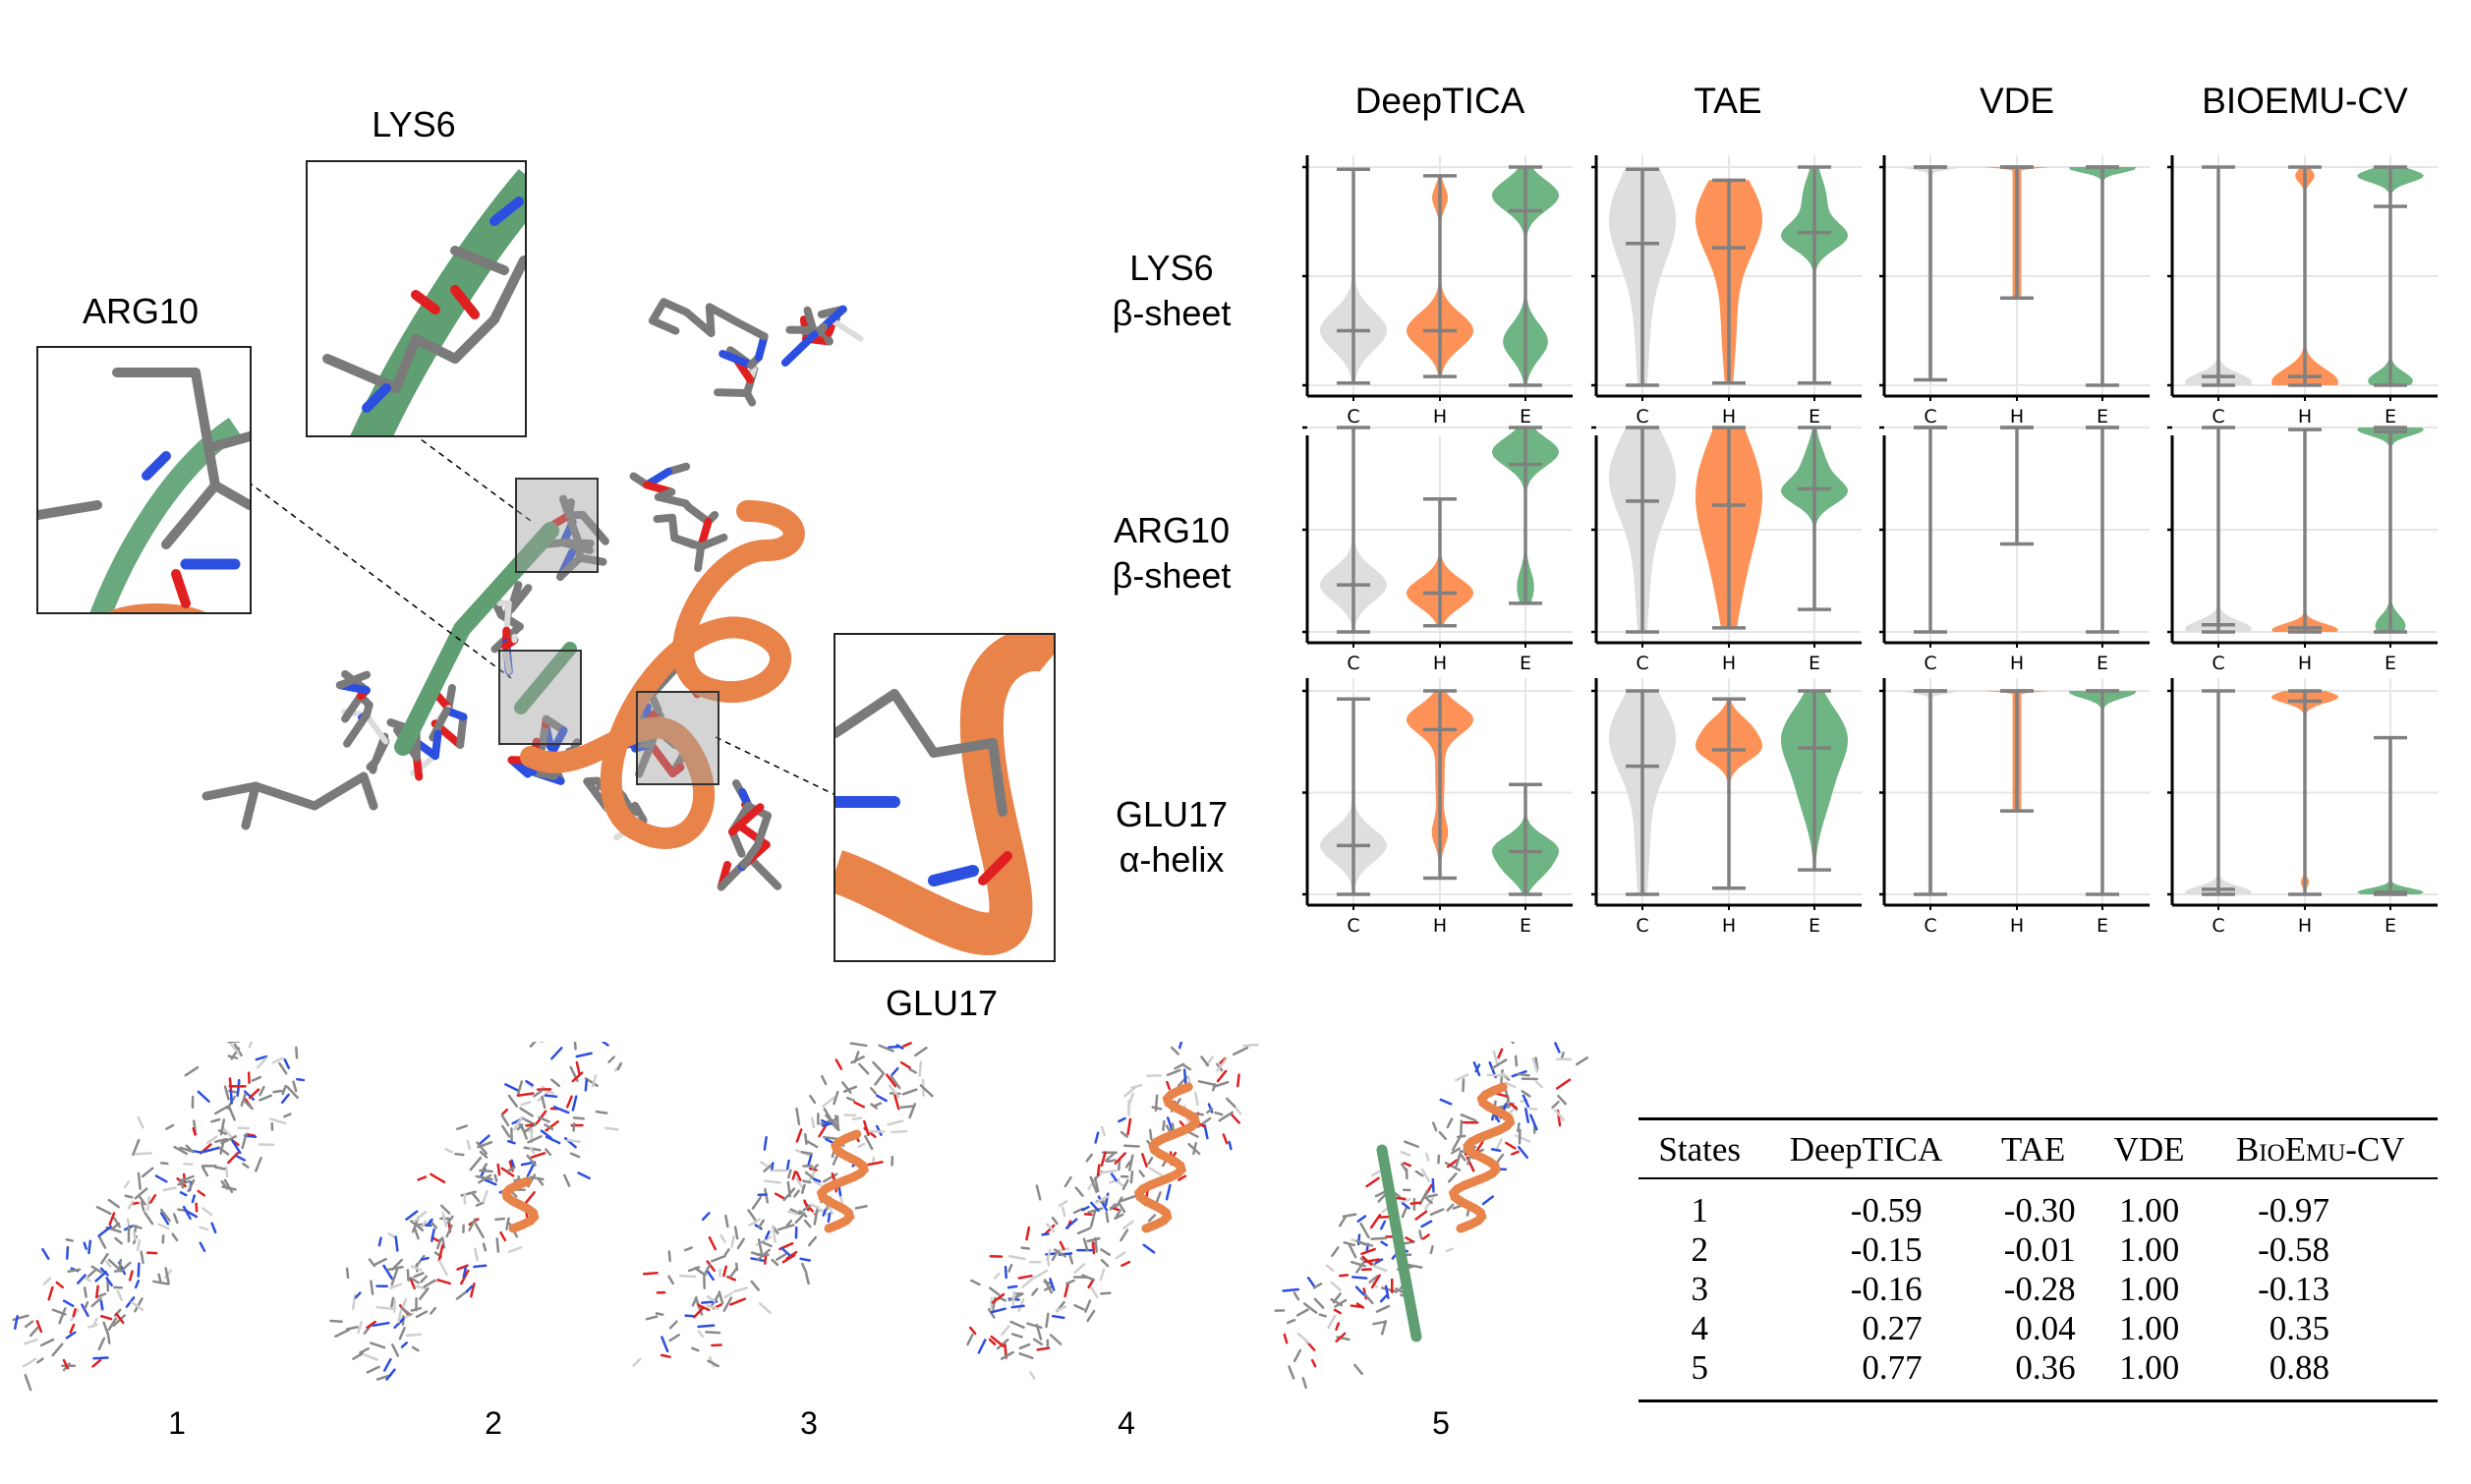 This screenshot has height=1484, width=2471. Describe the element at coordinates (540, 697) in the screenshot. I see `highlight-box-arg10` at that location.